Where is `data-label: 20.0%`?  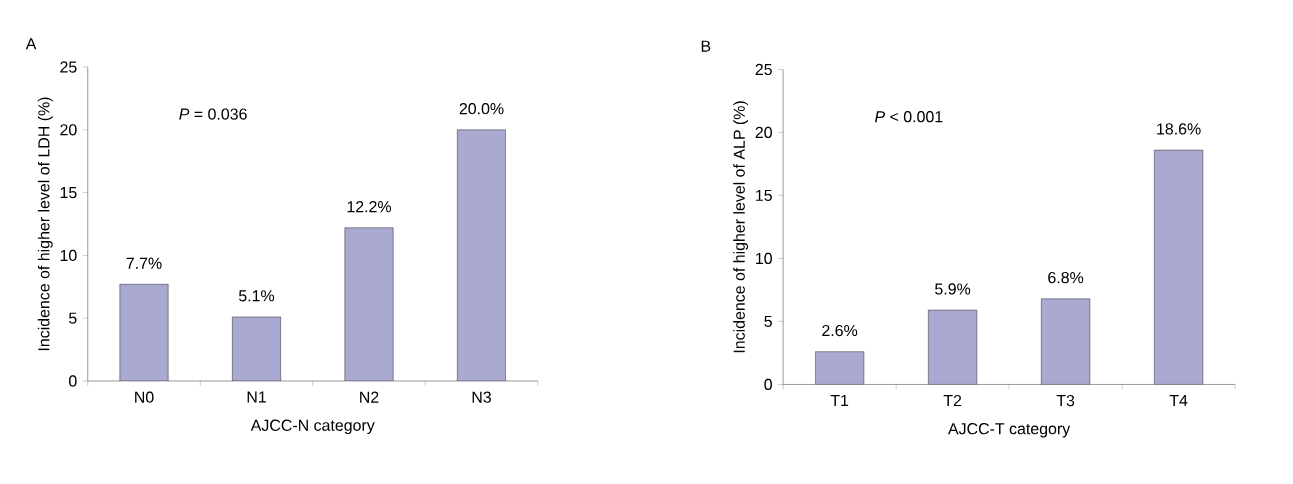 data-label: 20.0% is located at coordinates (481, 109).